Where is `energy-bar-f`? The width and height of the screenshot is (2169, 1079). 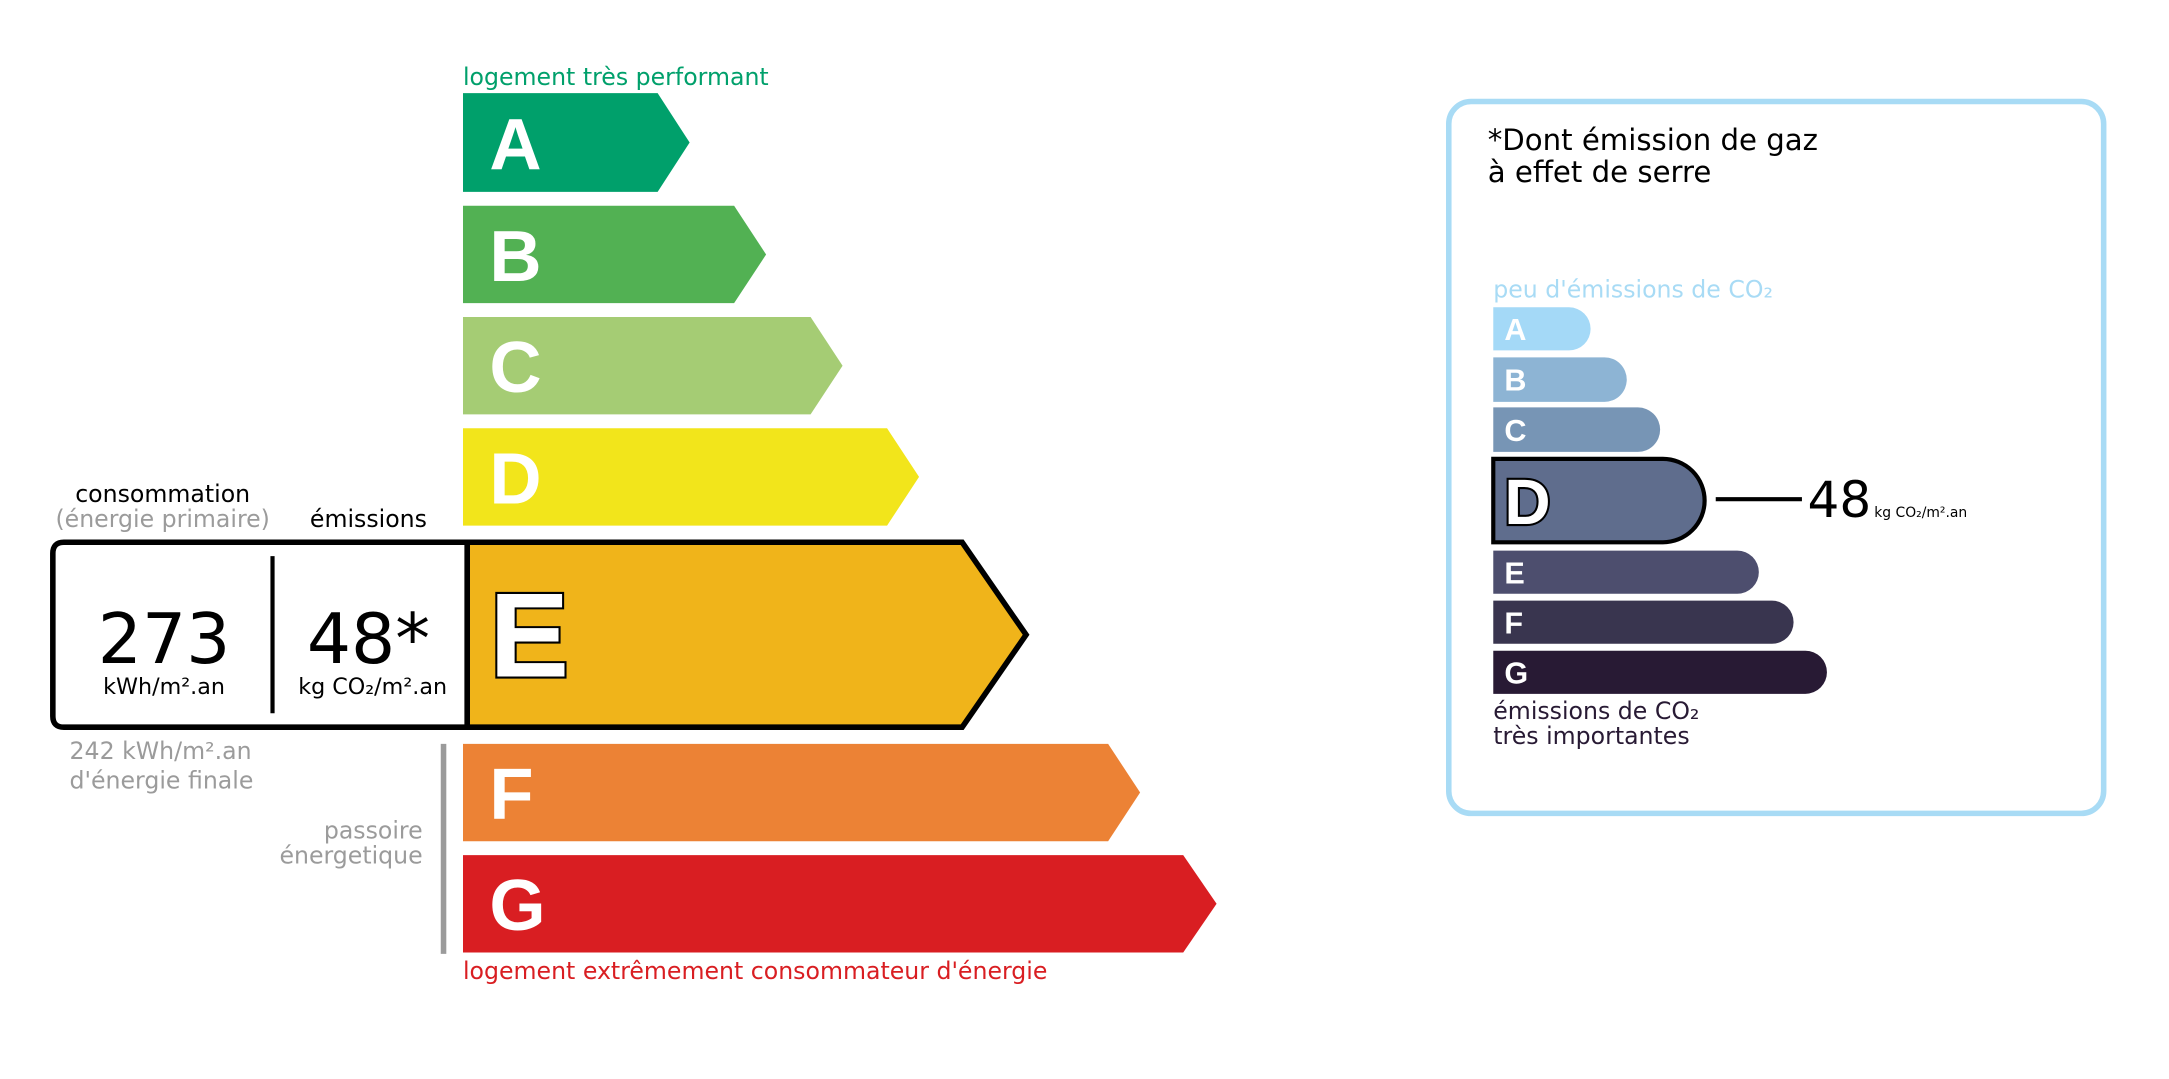
energy-bar-f is located at coordinates (801, 792).